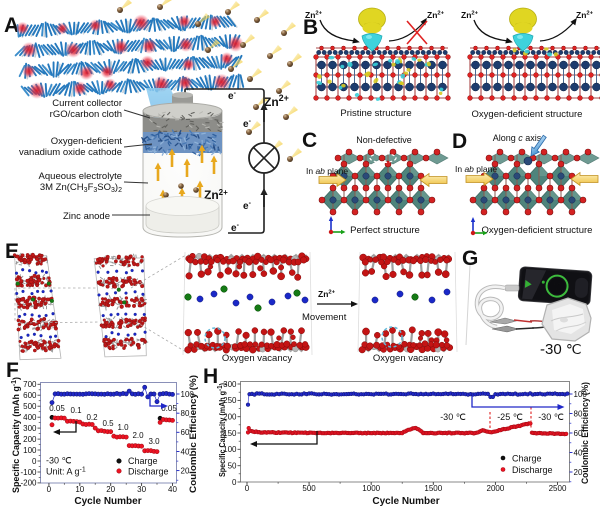  Describe the element at coordinates (433, 488) in the screenshot. I see `svg-text: 1500` at that location.